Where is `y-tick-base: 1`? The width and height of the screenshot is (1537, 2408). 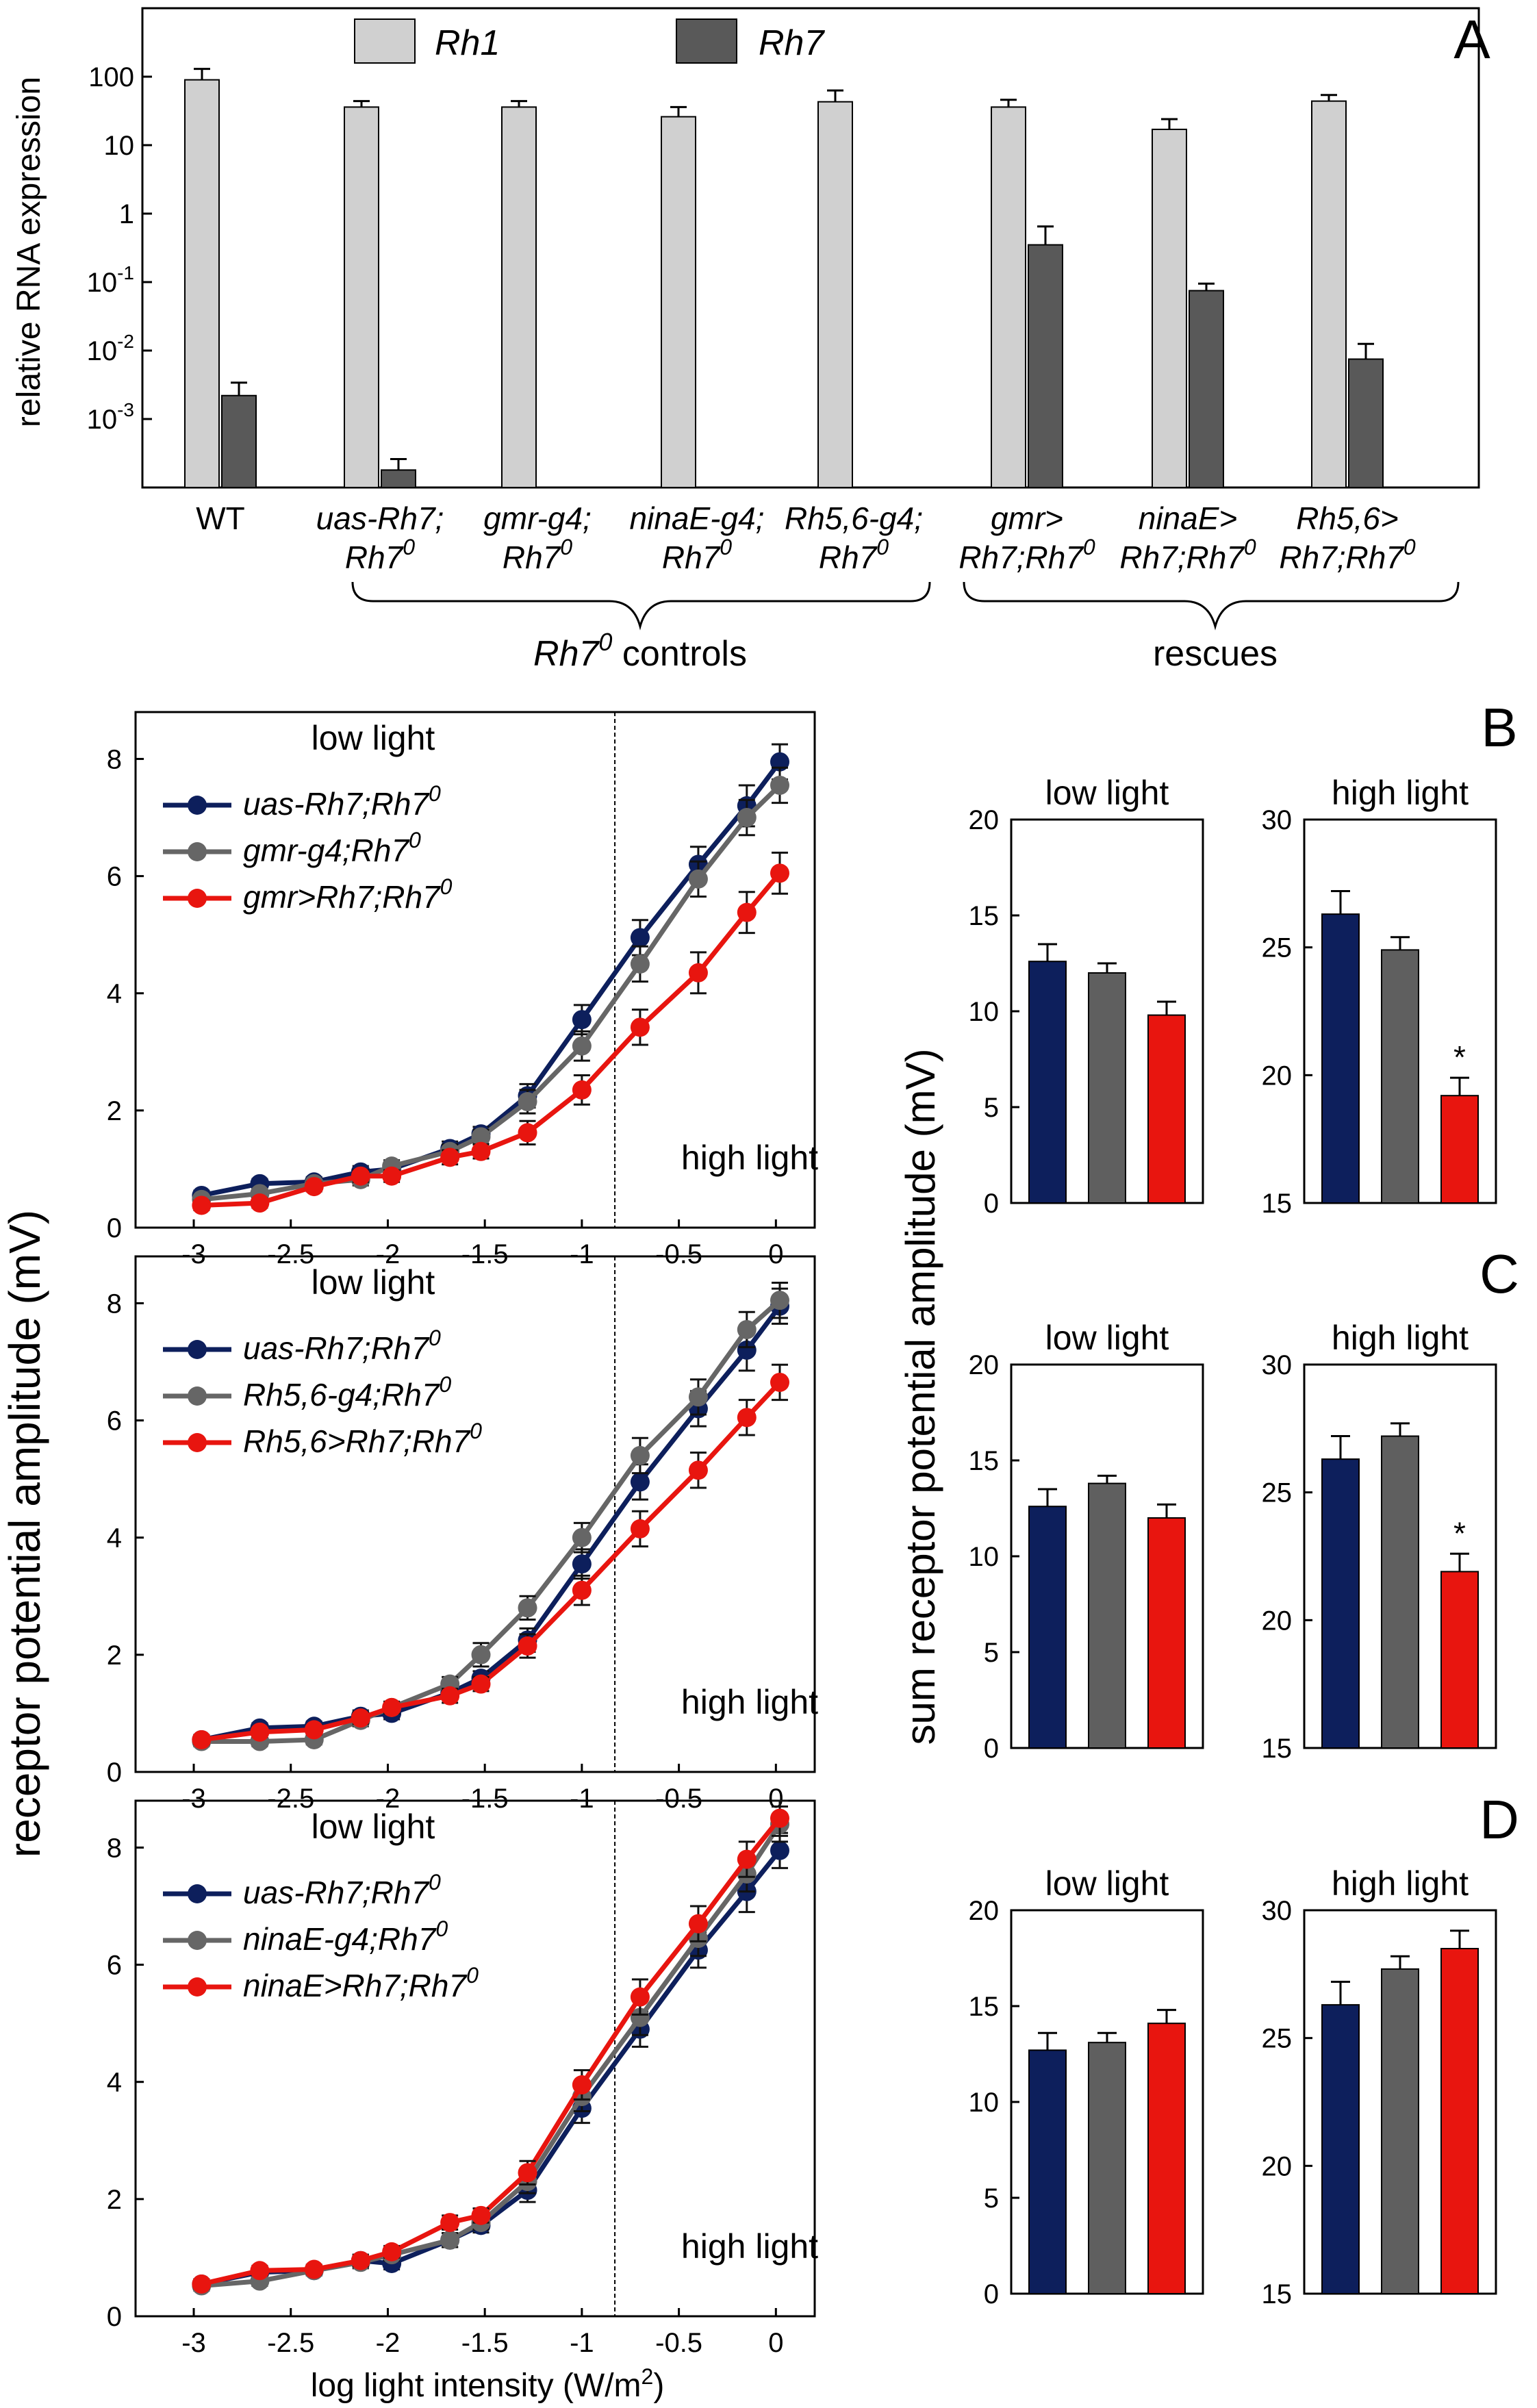 y-tick-base: 1 is located at coordinates (126, 214).